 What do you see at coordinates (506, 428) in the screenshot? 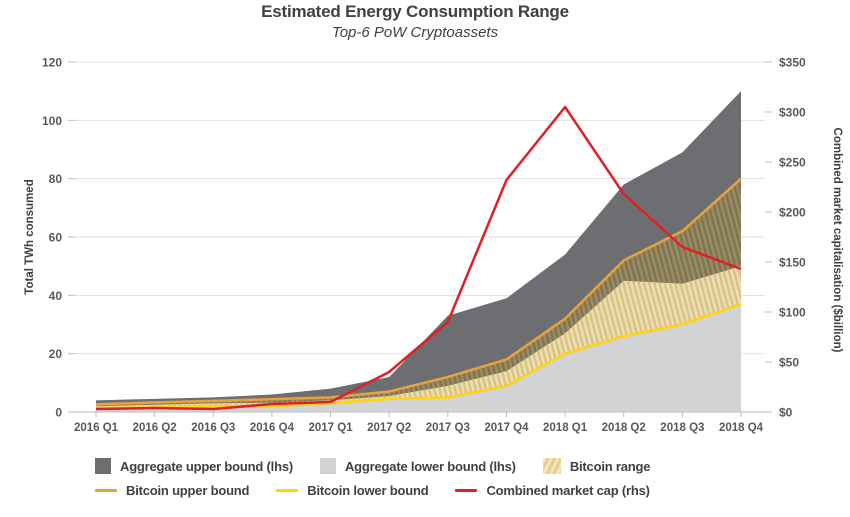
I see `x-axis-tick-label: 2017 Q4` at bounding box center [506, 428].